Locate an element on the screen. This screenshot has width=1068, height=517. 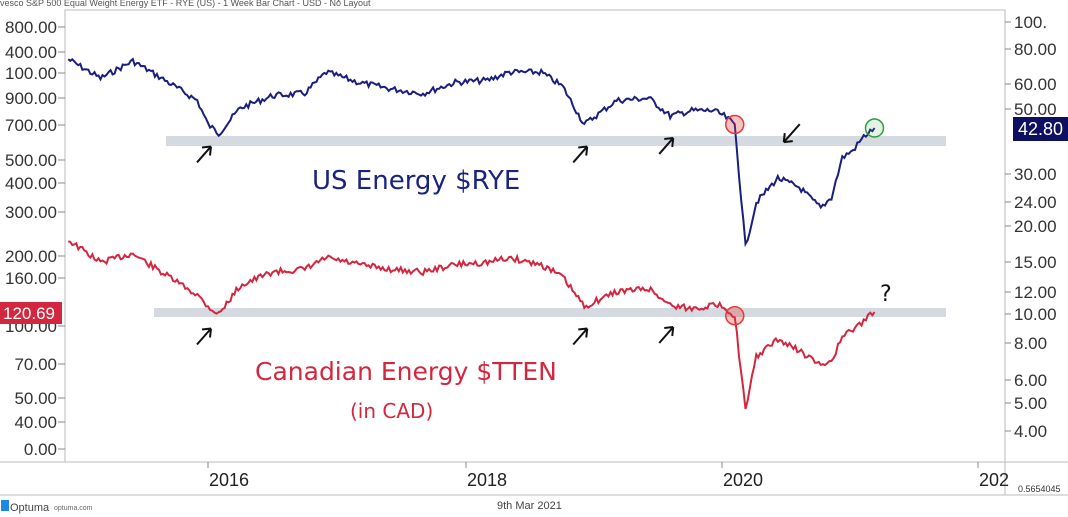
x-axis: 2016 2018 2020 202 is located at coordinates (608, 476).